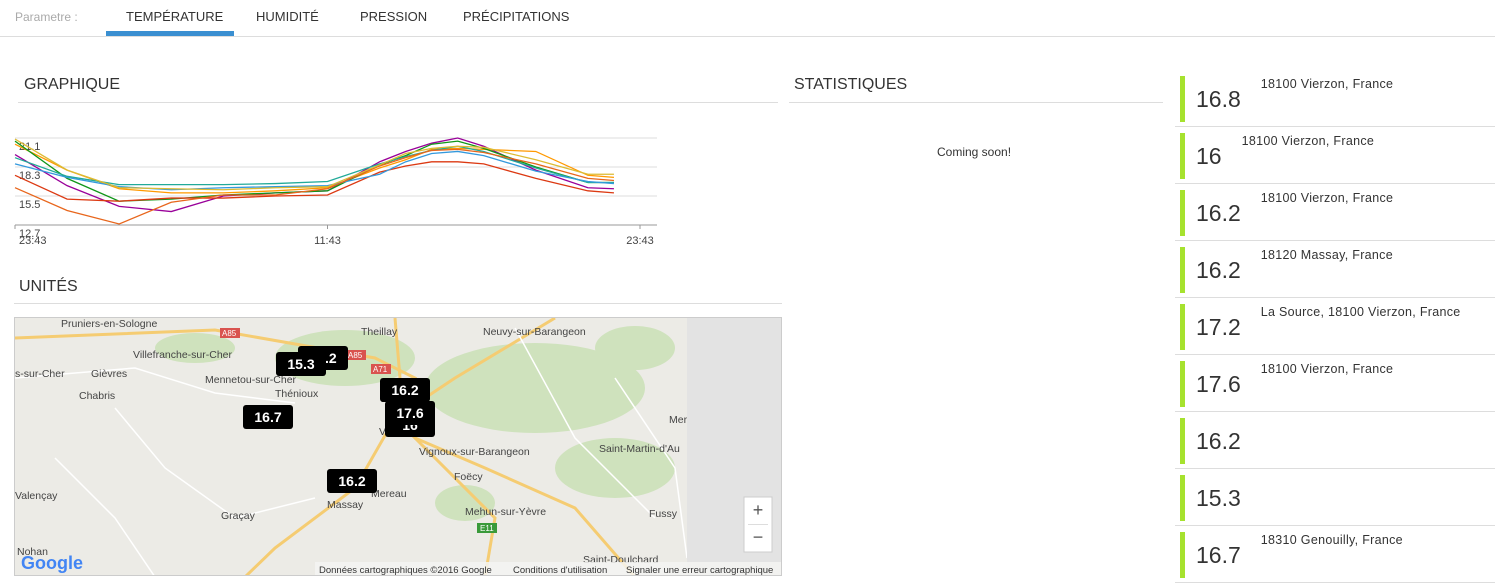  Describe the element at coordinates (29, 205) in the screenshot. I see `y-tick-label: 15.5` at that location.